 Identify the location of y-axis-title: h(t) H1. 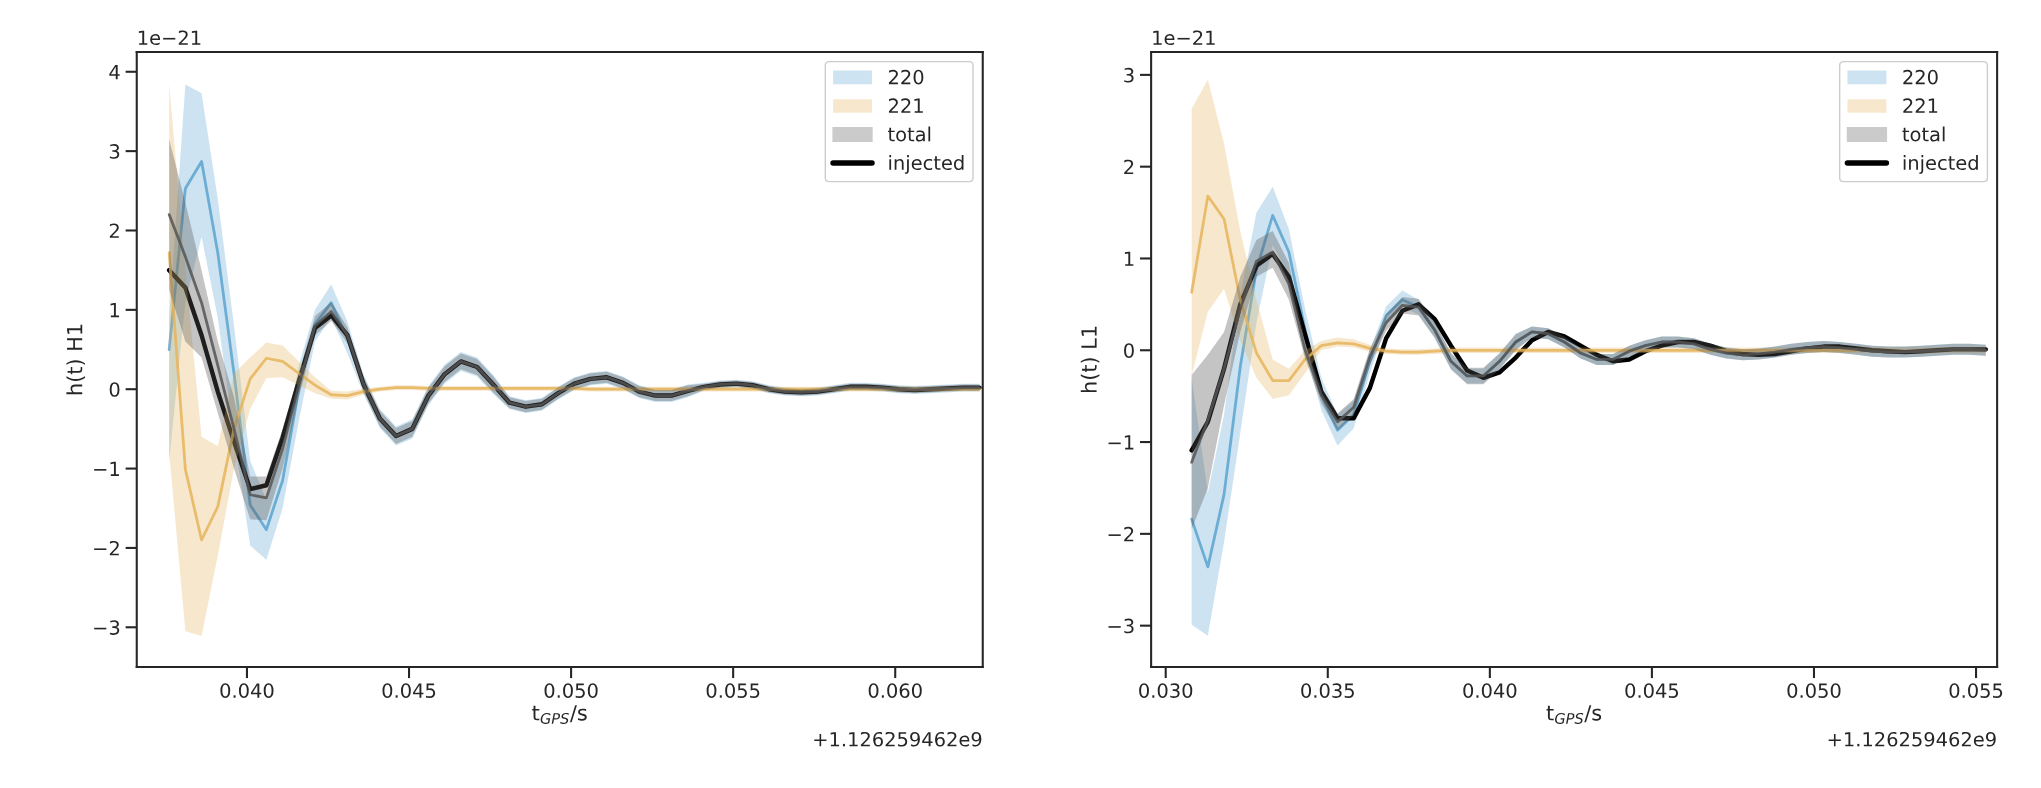
(75, 359).